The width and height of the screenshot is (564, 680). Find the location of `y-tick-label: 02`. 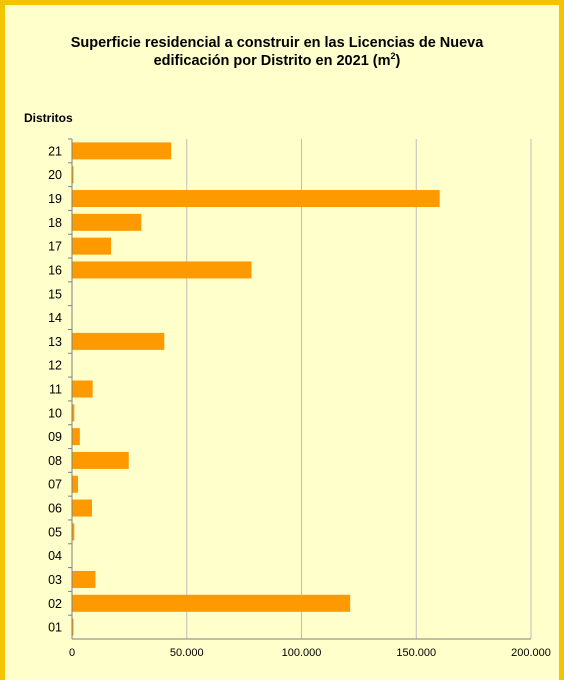

y-tick-label: 02 is located at coordinates (55, 604).